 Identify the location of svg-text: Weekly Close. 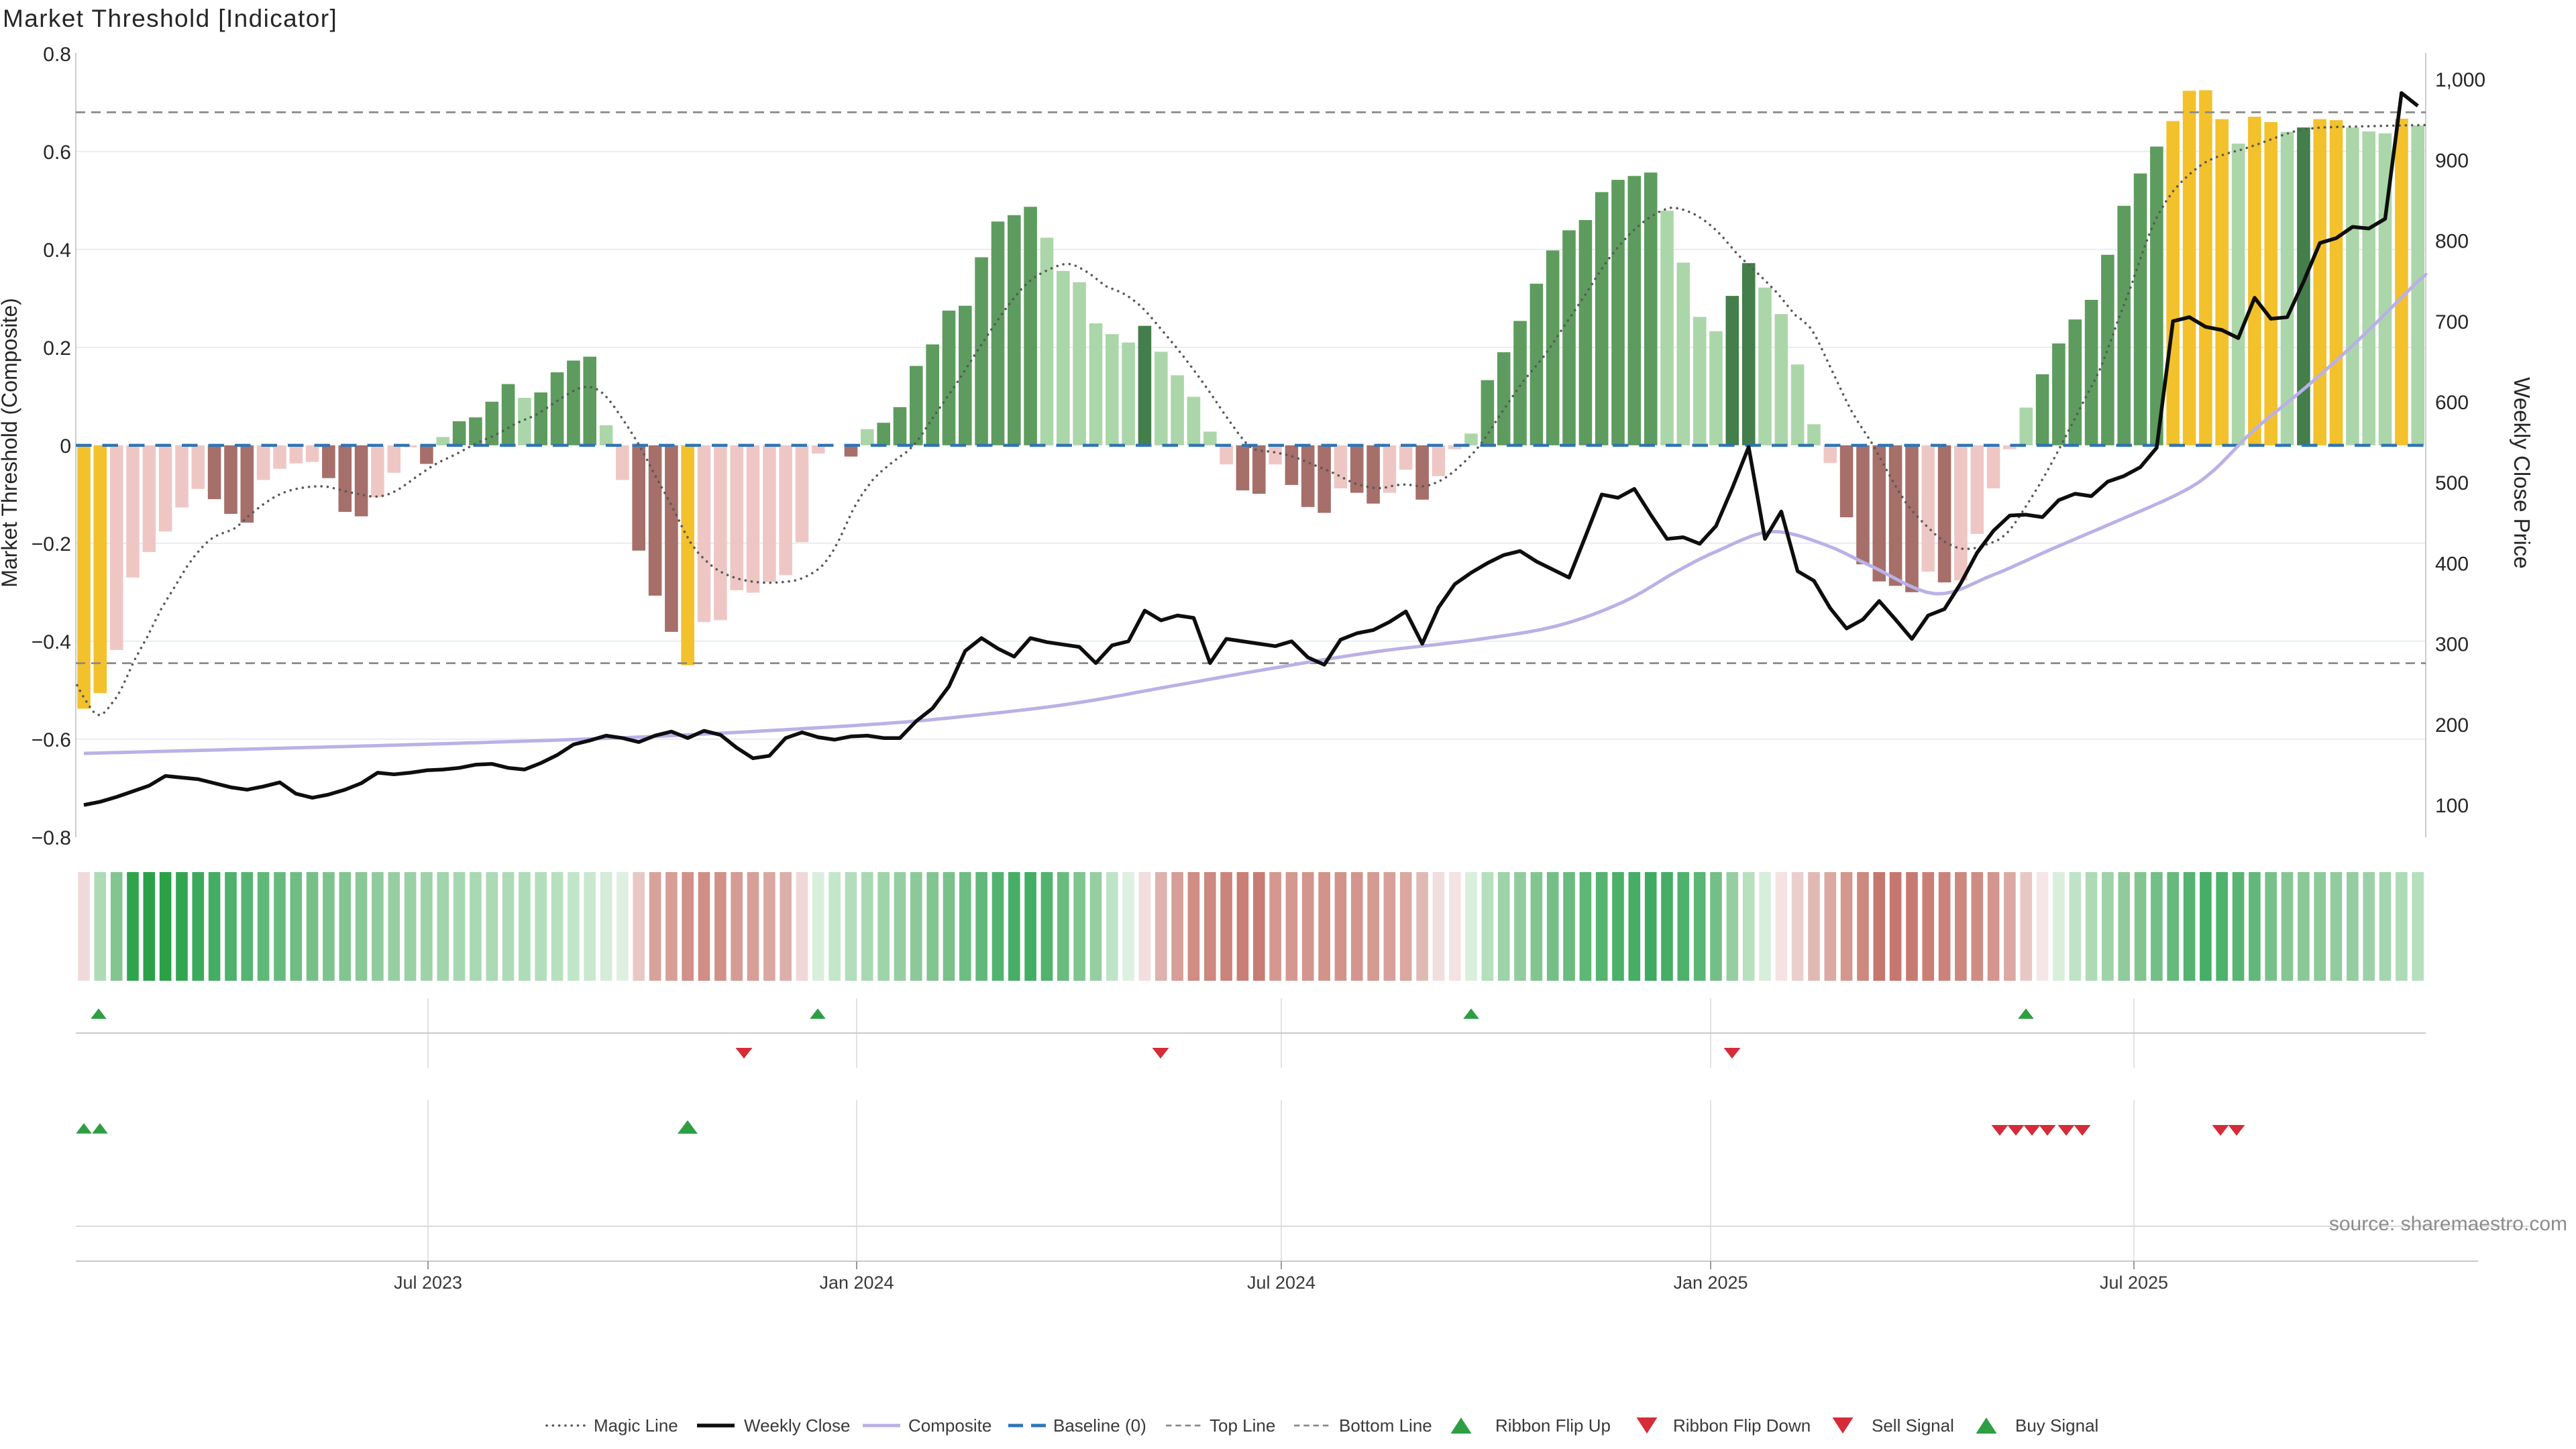
(797, 1425).